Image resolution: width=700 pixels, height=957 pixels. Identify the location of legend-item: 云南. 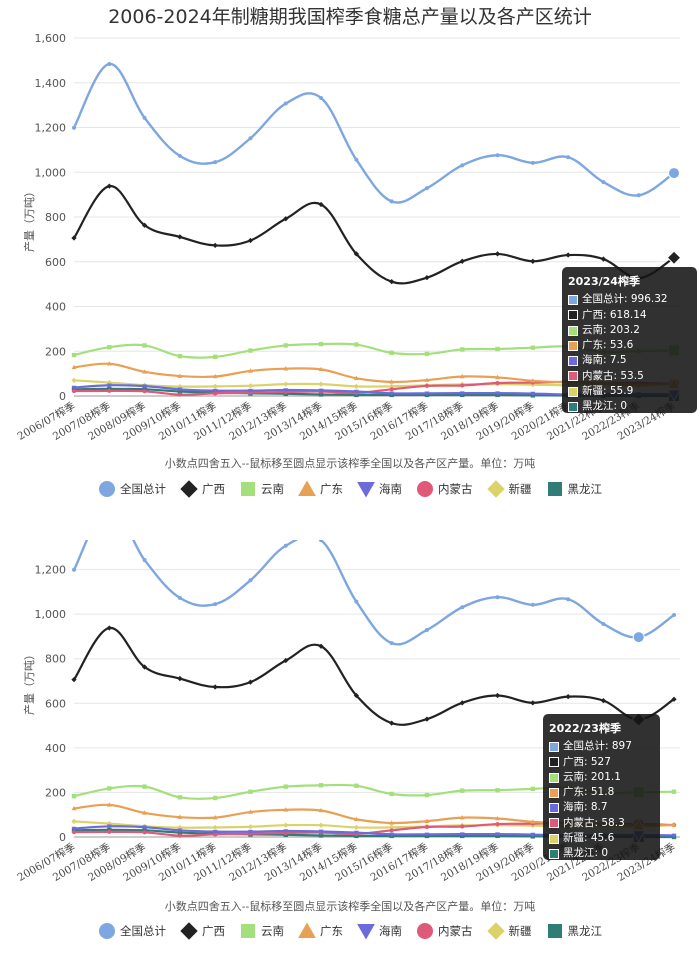
(261, 931).